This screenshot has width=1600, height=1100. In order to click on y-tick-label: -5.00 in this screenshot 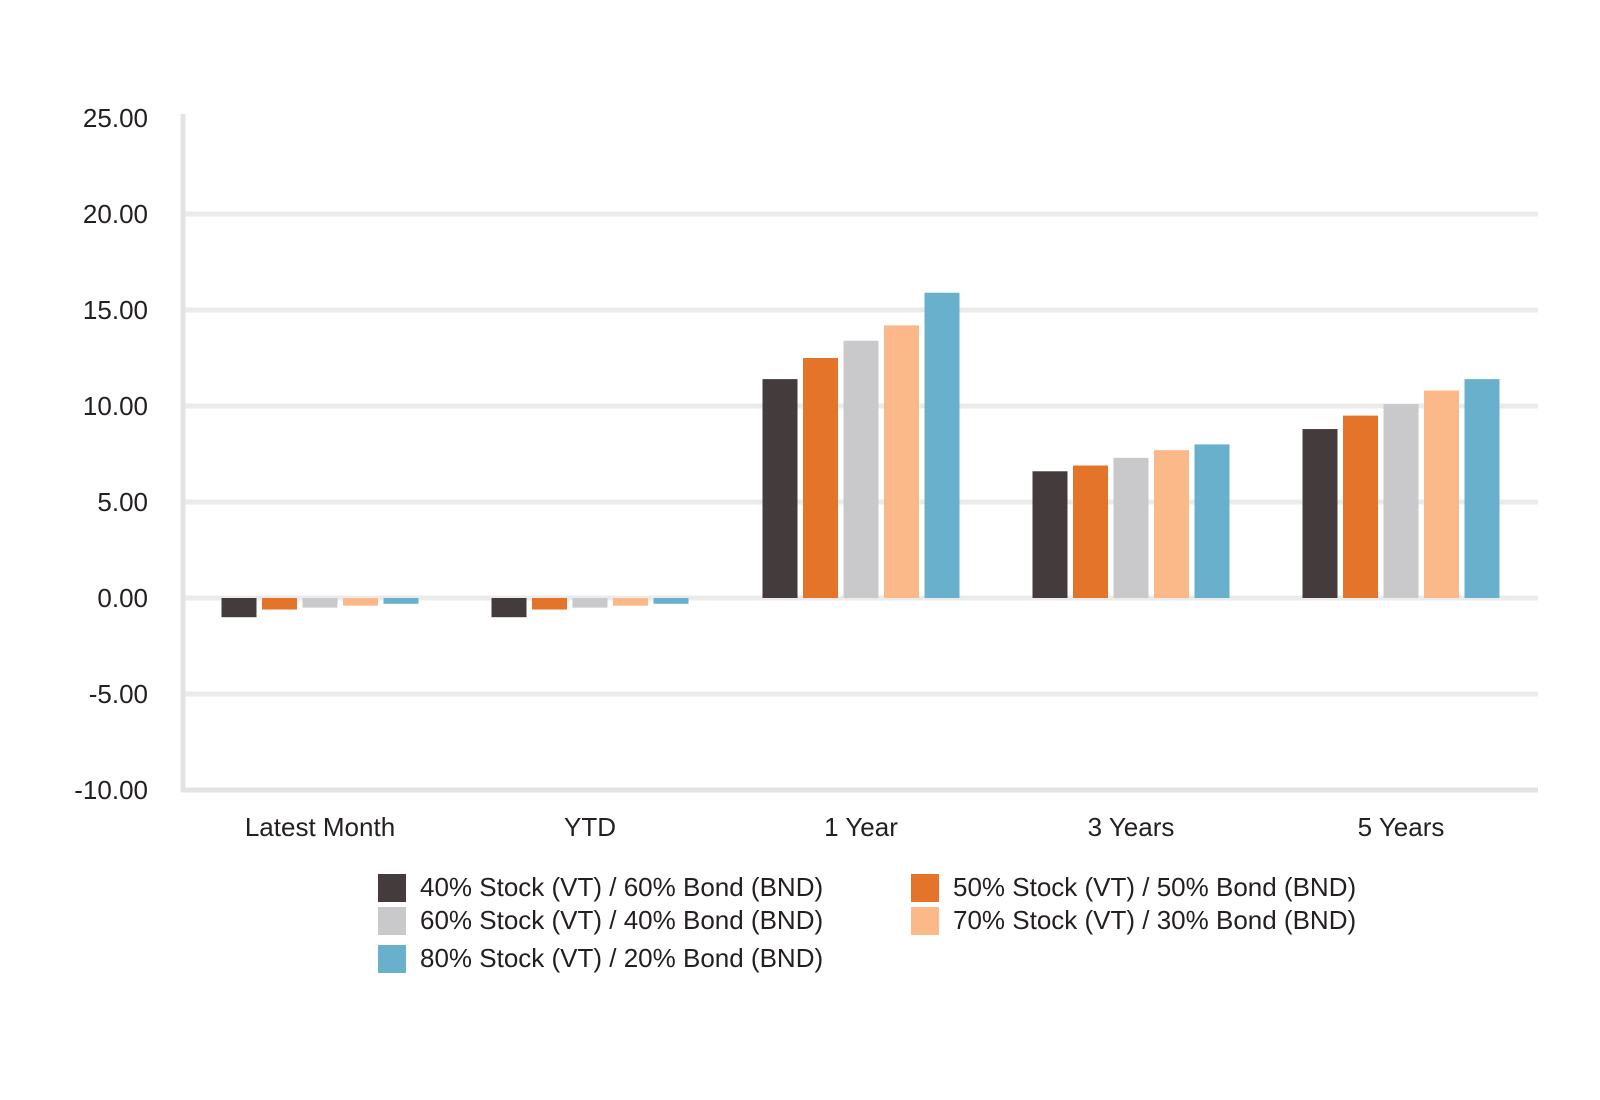, I will do `click(118, 694)`.